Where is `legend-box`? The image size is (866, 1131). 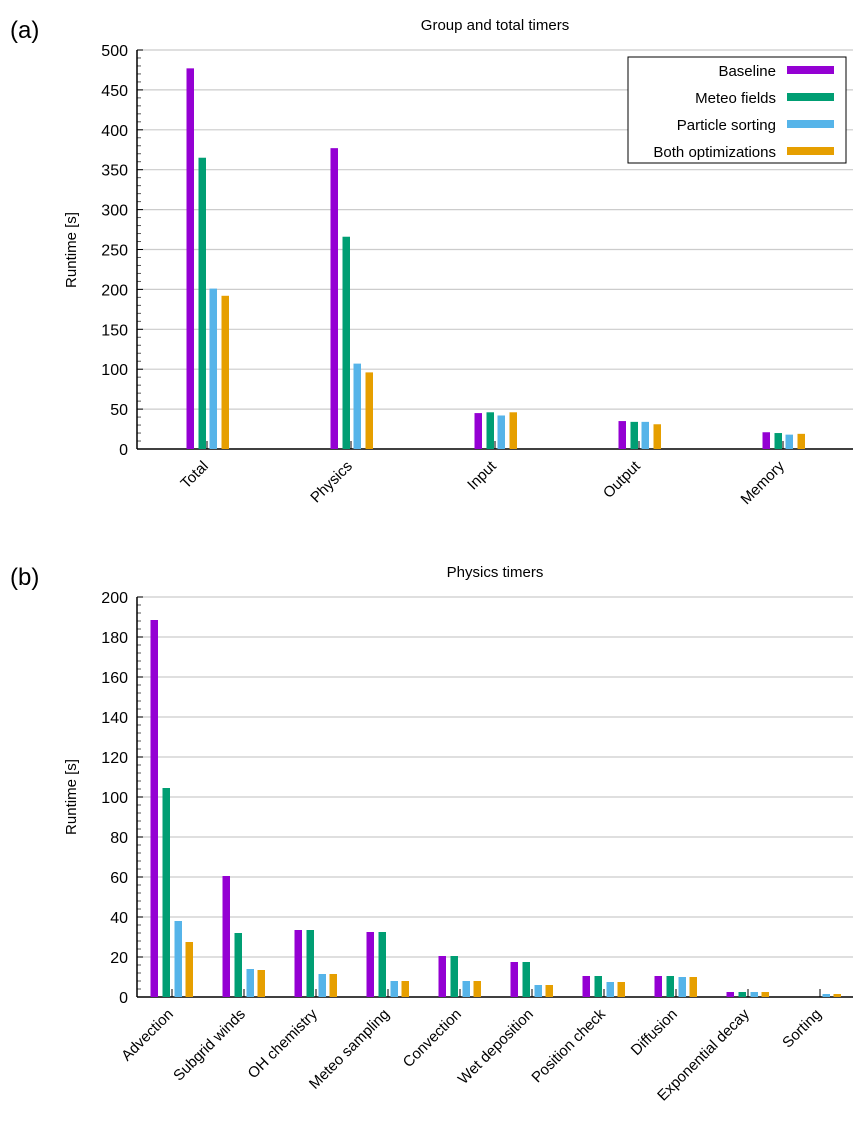
legend-box is located at coordinates (737, 110).